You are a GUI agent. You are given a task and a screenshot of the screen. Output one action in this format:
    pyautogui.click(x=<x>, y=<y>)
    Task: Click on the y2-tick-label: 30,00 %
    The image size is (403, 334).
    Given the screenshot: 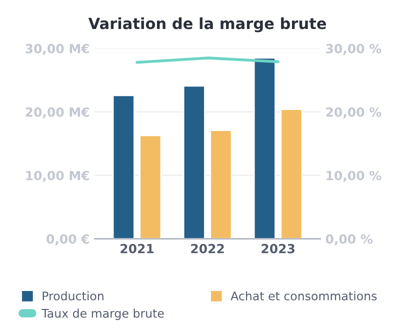 What is the action you would take?
    pyautogui.click(x=354, y=49)
    